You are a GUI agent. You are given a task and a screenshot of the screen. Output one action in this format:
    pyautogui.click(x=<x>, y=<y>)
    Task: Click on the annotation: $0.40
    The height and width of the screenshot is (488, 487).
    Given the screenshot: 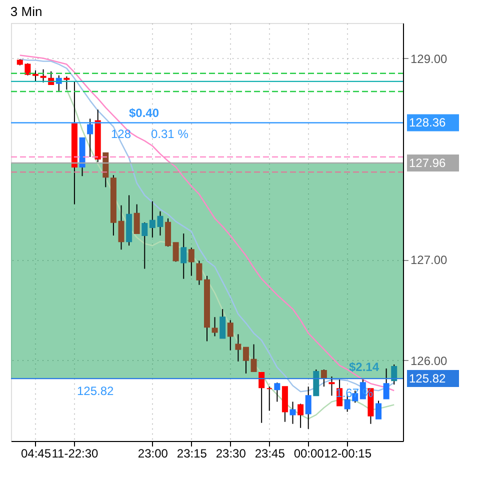 What is the action you would take?
    pyautogui.click(x=144, y=113)
    